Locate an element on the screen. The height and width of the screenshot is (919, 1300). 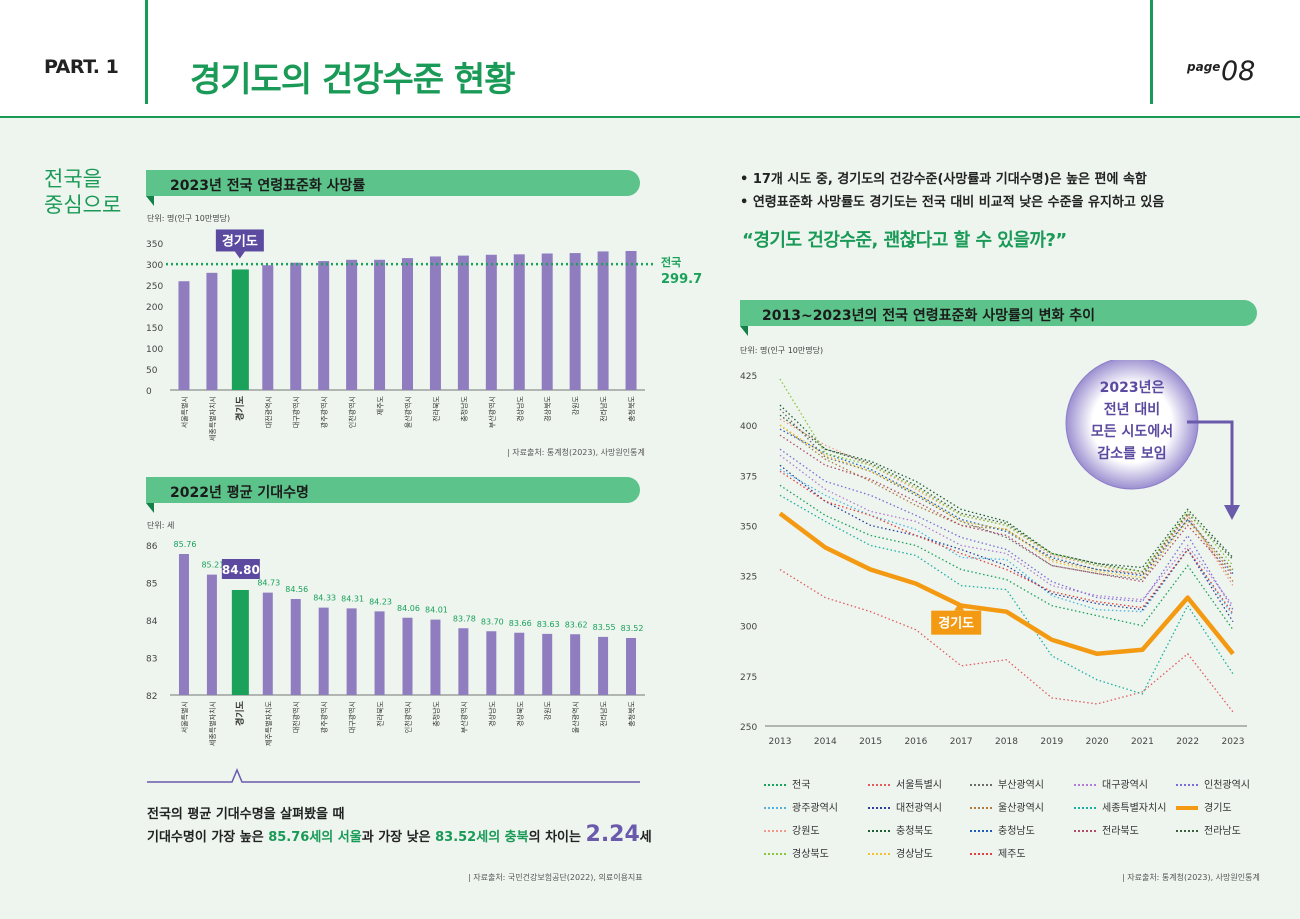
x-tick-label: 2022 is located at coordinates (1187, 742).